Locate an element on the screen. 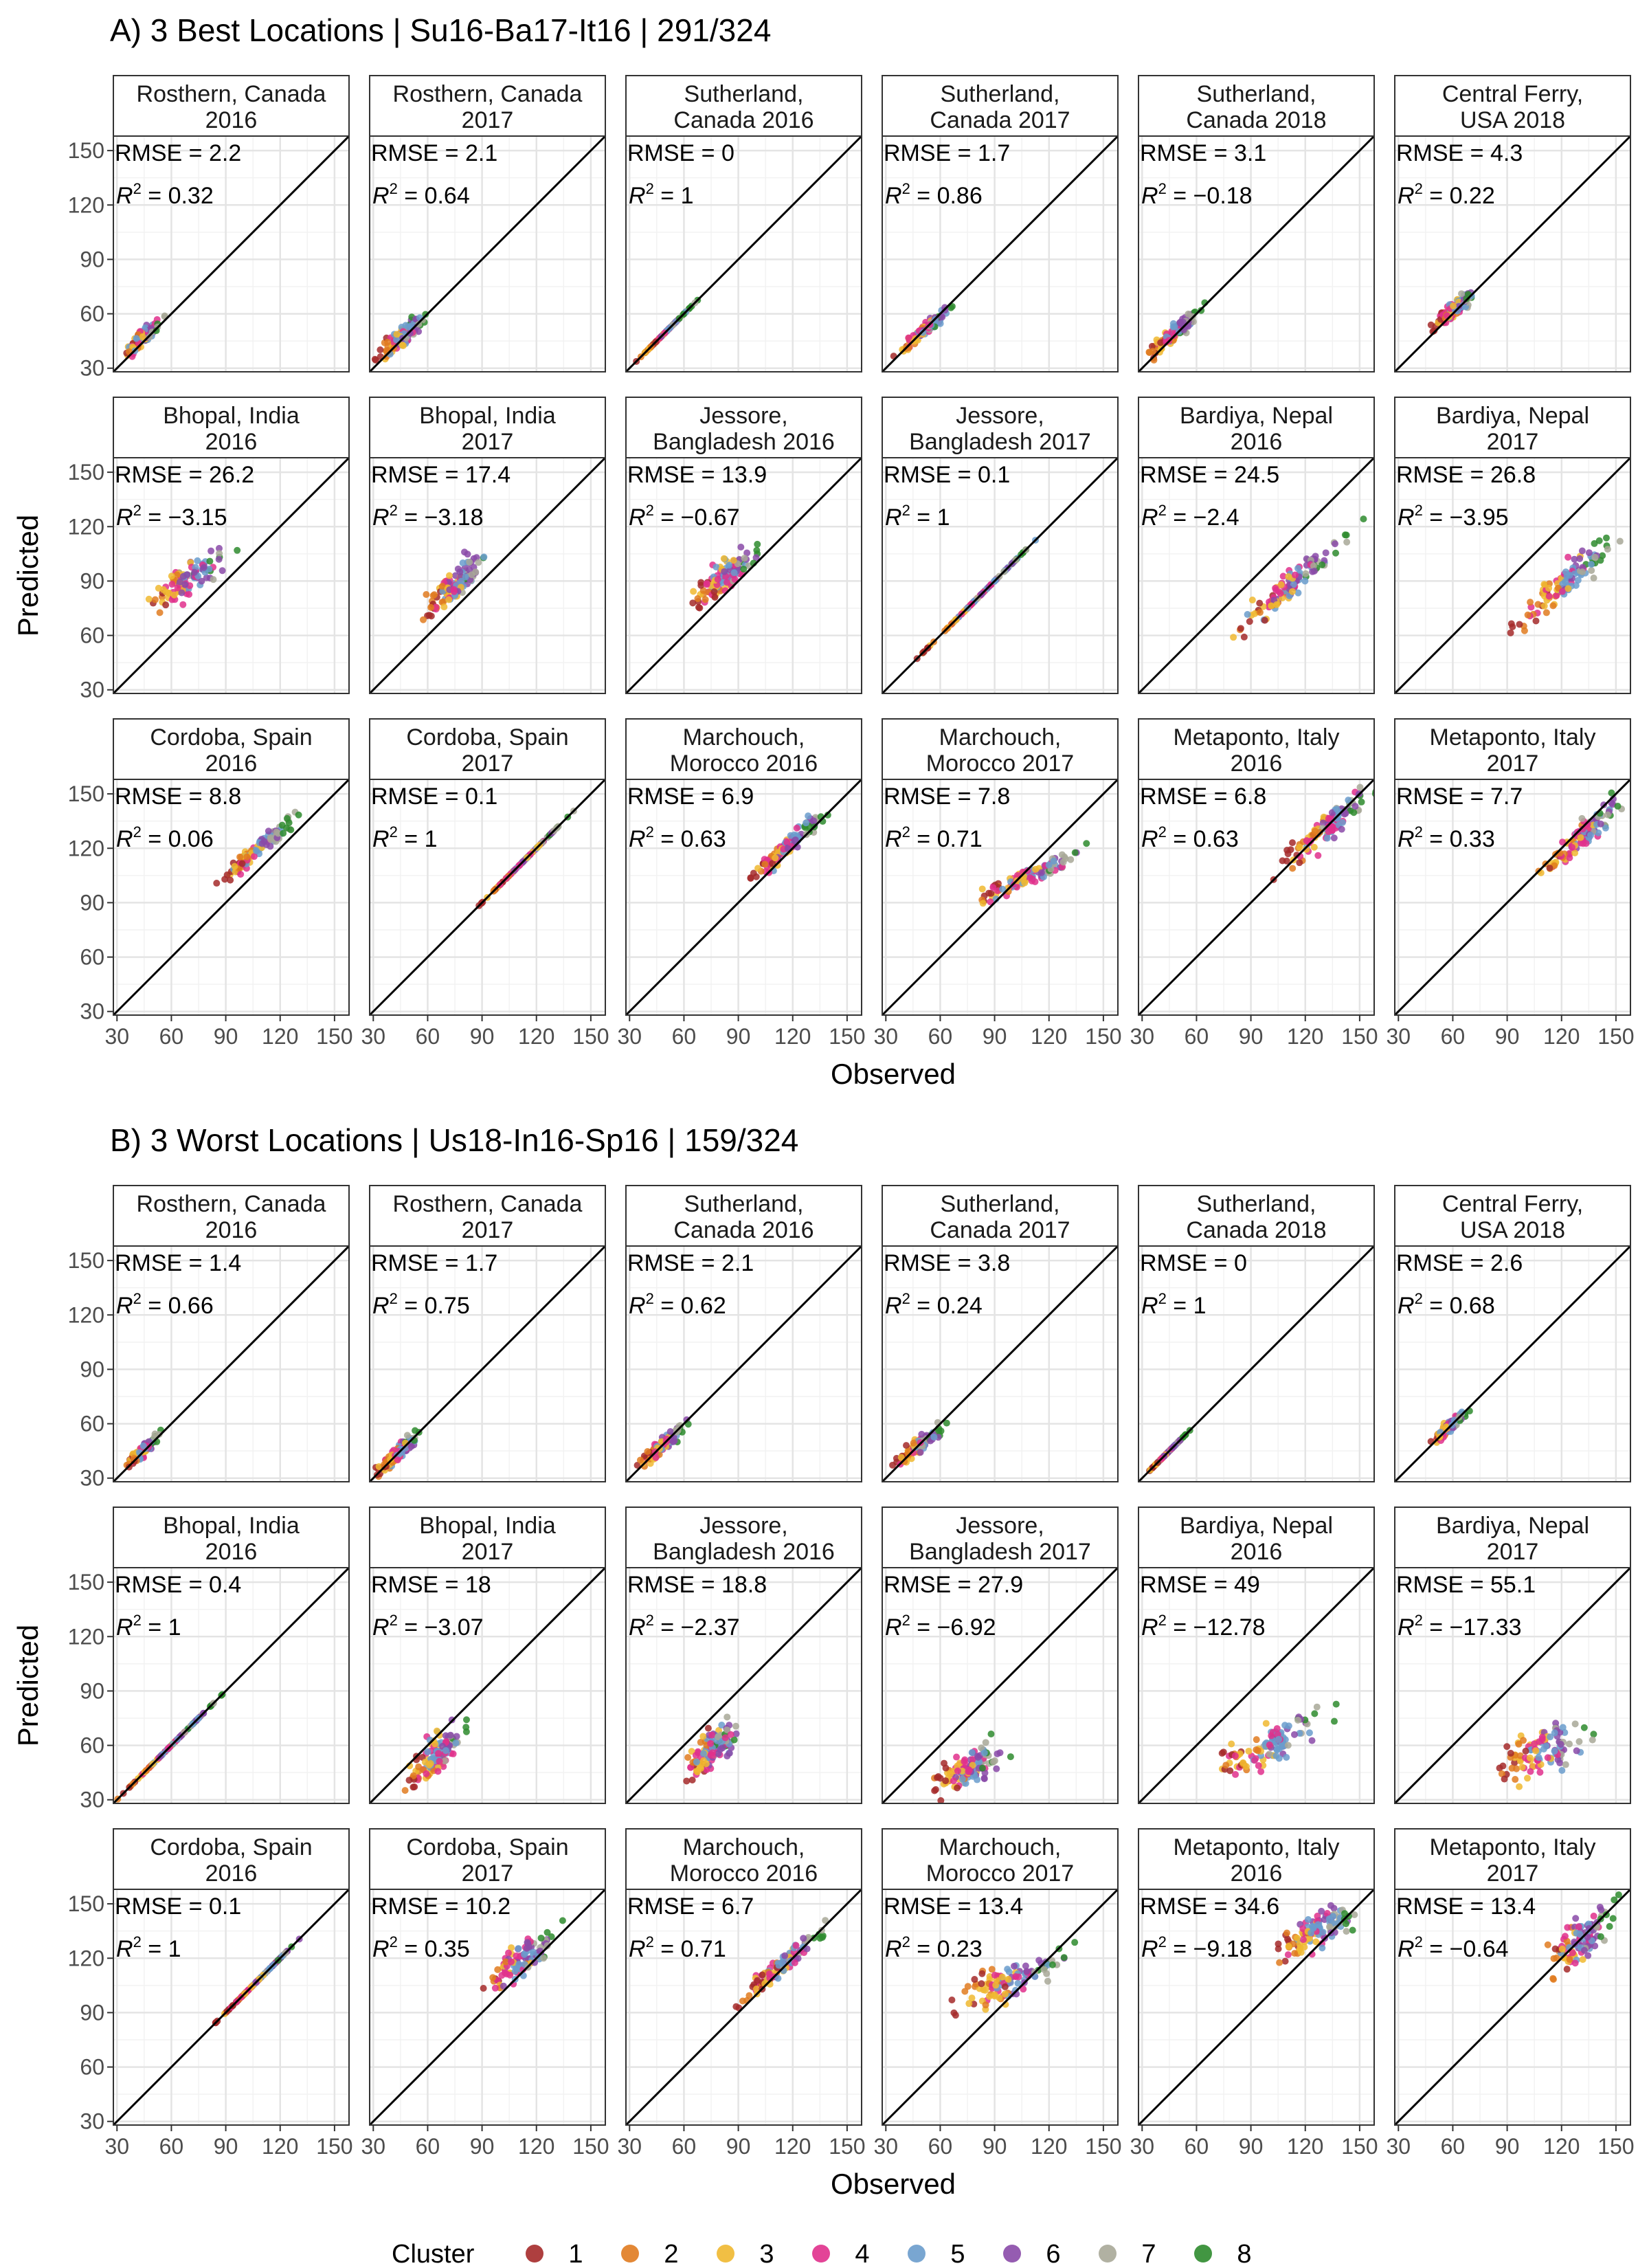 The width and height of the screenshot is (1649, 2268). rmse-annotation: RMSE = 24.5 is located at coordinates (1209, 475).